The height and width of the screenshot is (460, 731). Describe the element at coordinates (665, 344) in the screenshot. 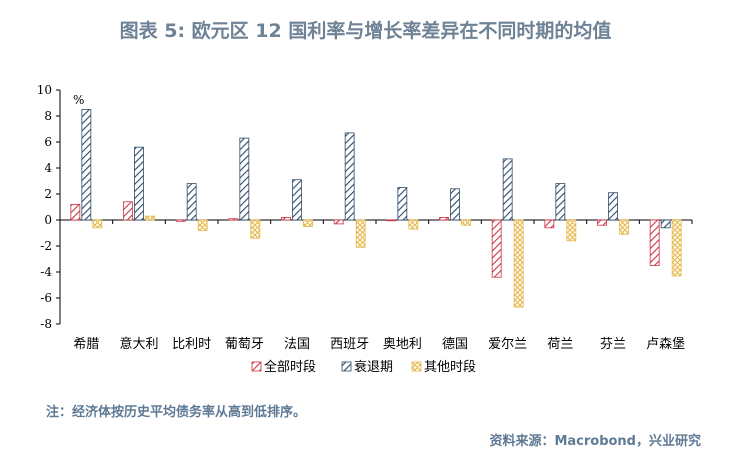

I see `category-label: 卢森堡` at that location.